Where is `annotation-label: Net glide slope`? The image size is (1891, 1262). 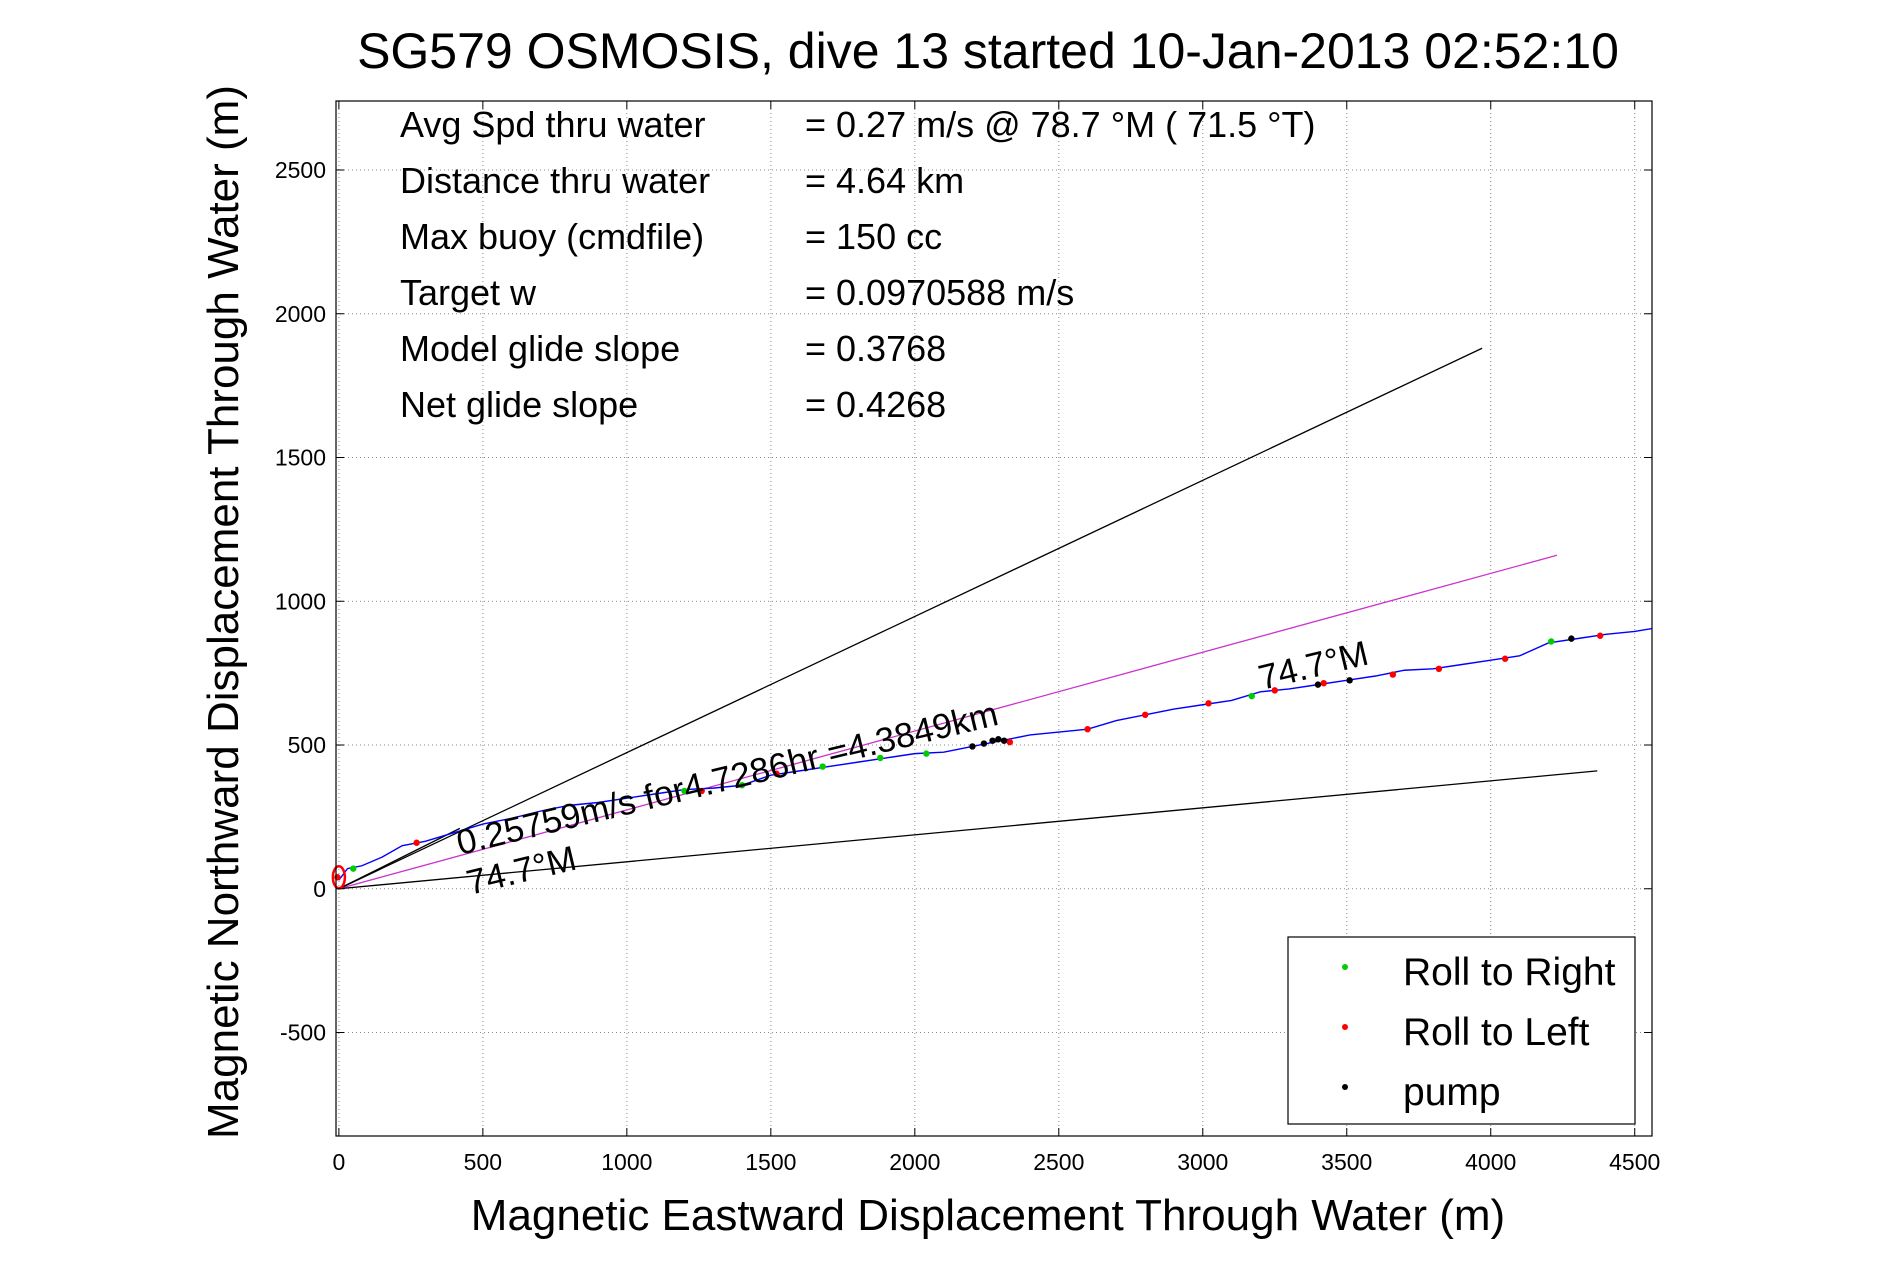 annotation-label: Net glide slope is located at coordinates (519, 404).